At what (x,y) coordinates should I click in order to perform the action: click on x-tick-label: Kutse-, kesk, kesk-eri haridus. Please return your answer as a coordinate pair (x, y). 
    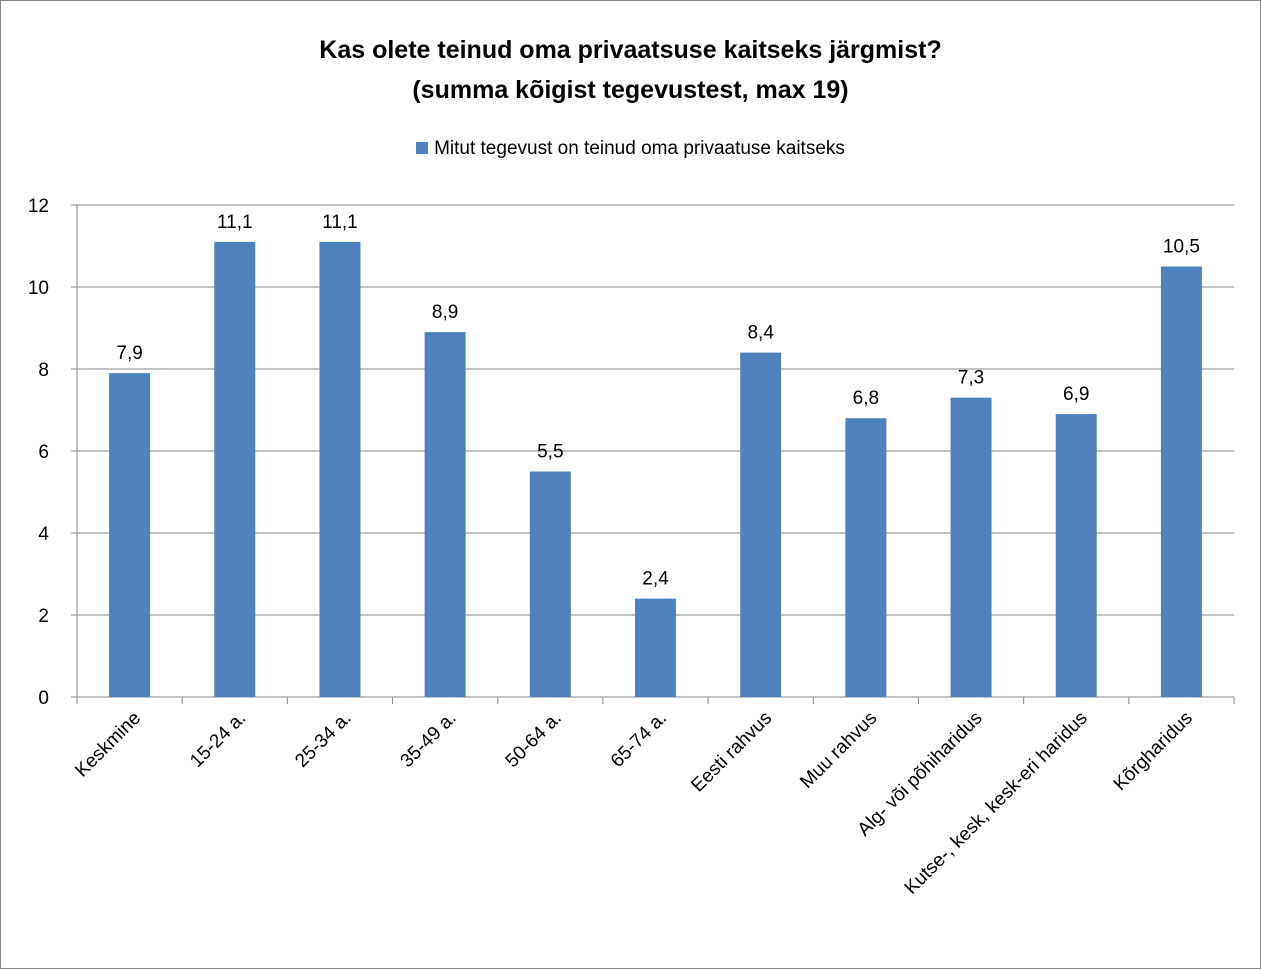
    Looking at the image, I should click on (996, 803).